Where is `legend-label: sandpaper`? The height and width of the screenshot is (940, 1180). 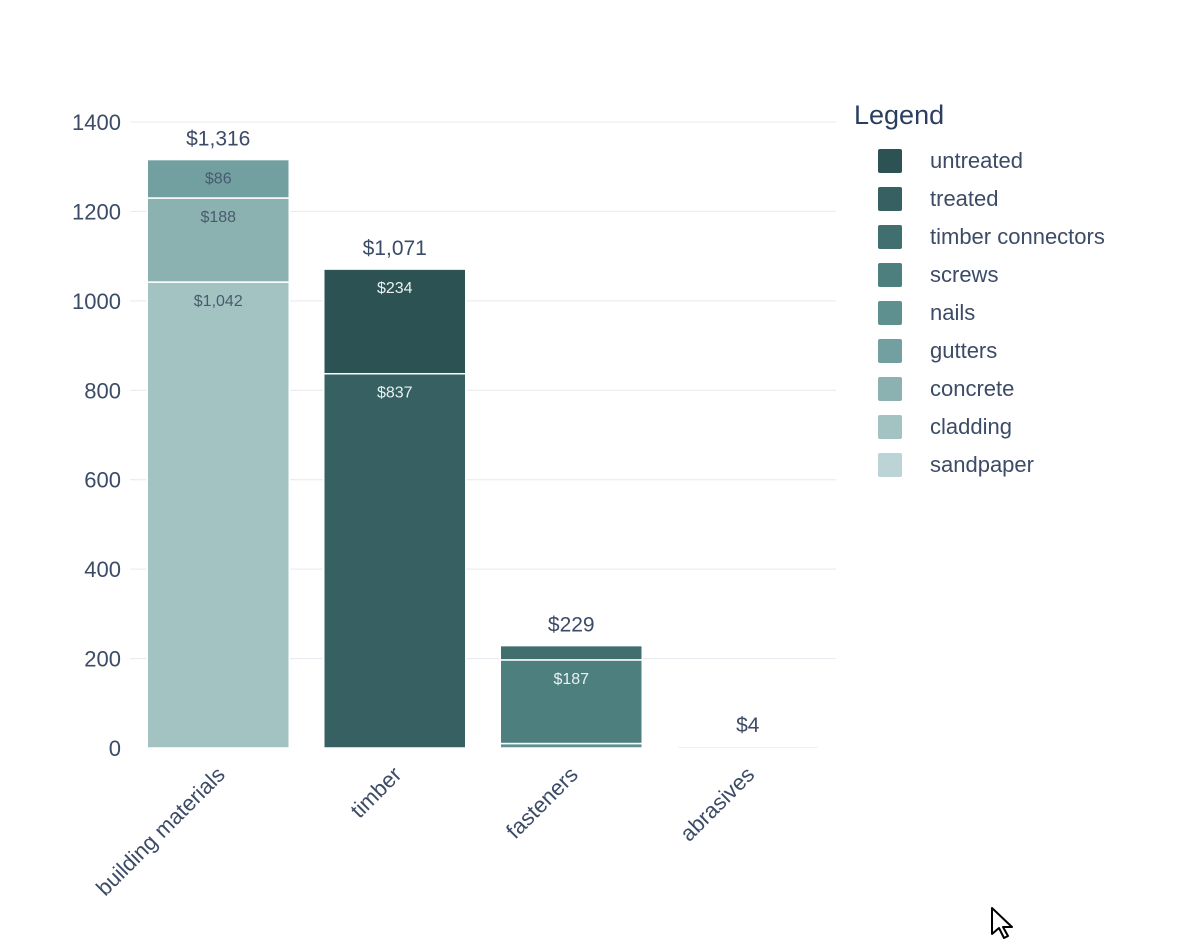
legend-label: sandpaper is located at coordinates (982, 464).